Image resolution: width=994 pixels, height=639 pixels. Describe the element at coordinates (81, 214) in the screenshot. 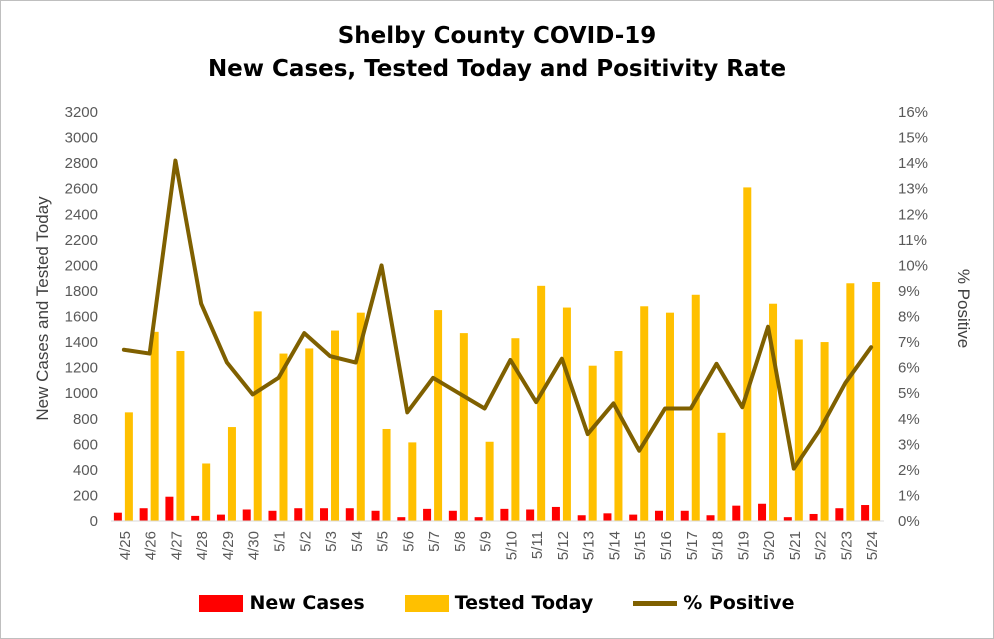

I see `y-left-tick-label: 2400` at that location.